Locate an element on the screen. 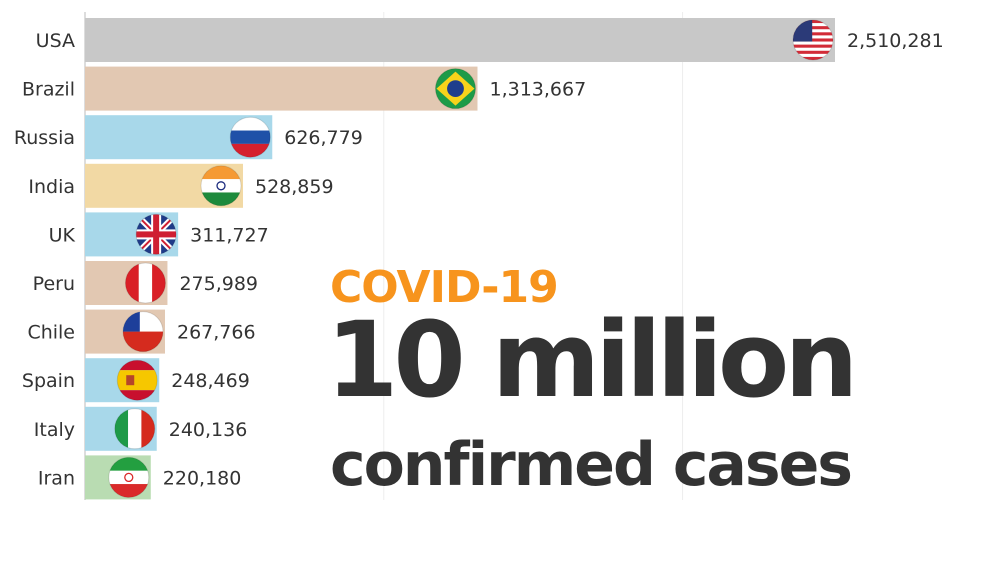 This screenshot has height=562, width=1000. headline-big: 10 million is located at coordinates (592, 360).